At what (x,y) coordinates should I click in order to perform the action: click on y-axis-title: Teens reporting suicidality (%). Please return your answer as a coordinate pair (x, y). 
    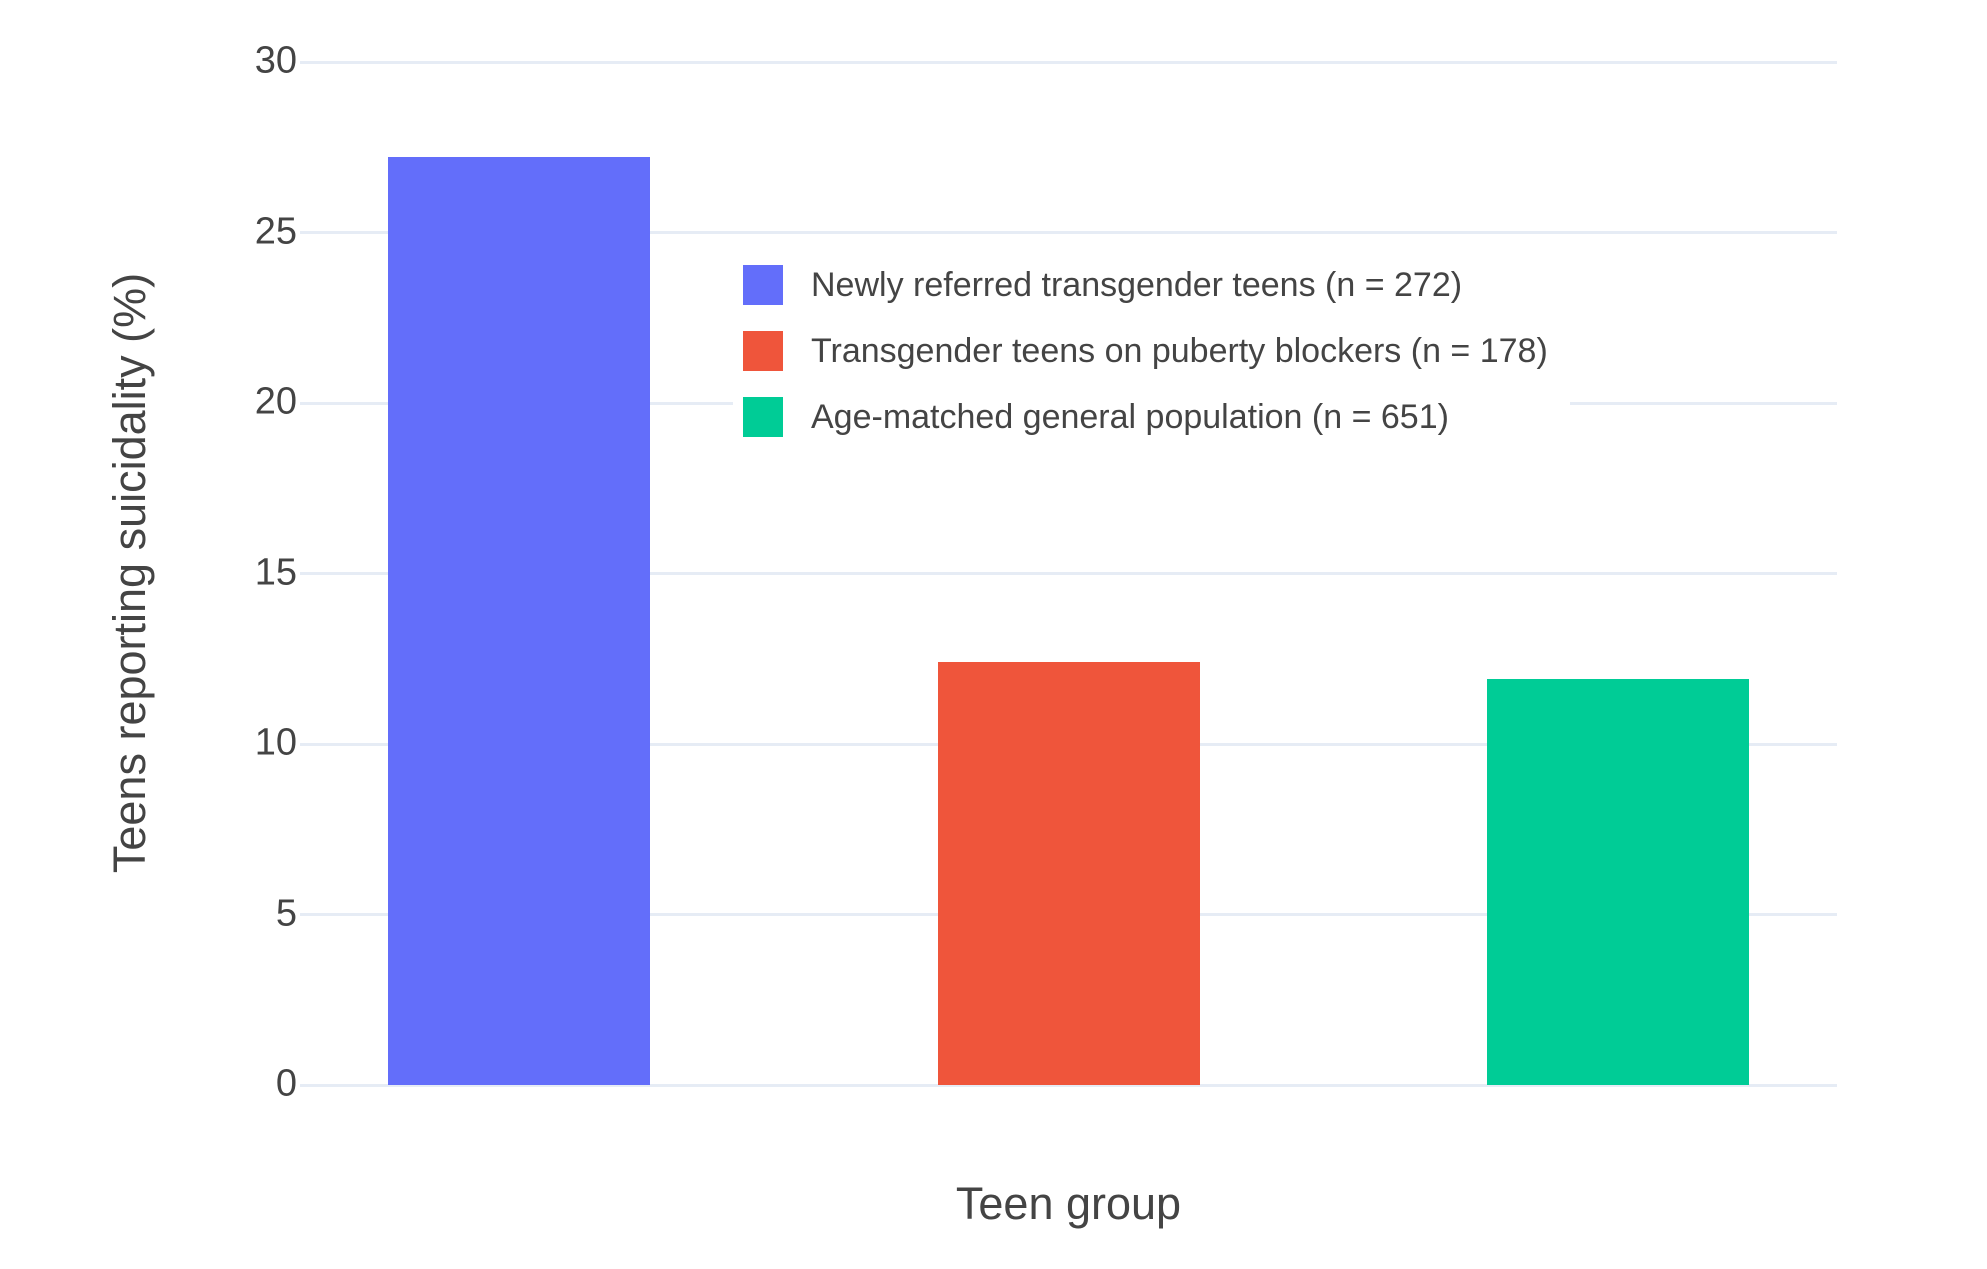
    Looking at the image, I should click on (129, 573).